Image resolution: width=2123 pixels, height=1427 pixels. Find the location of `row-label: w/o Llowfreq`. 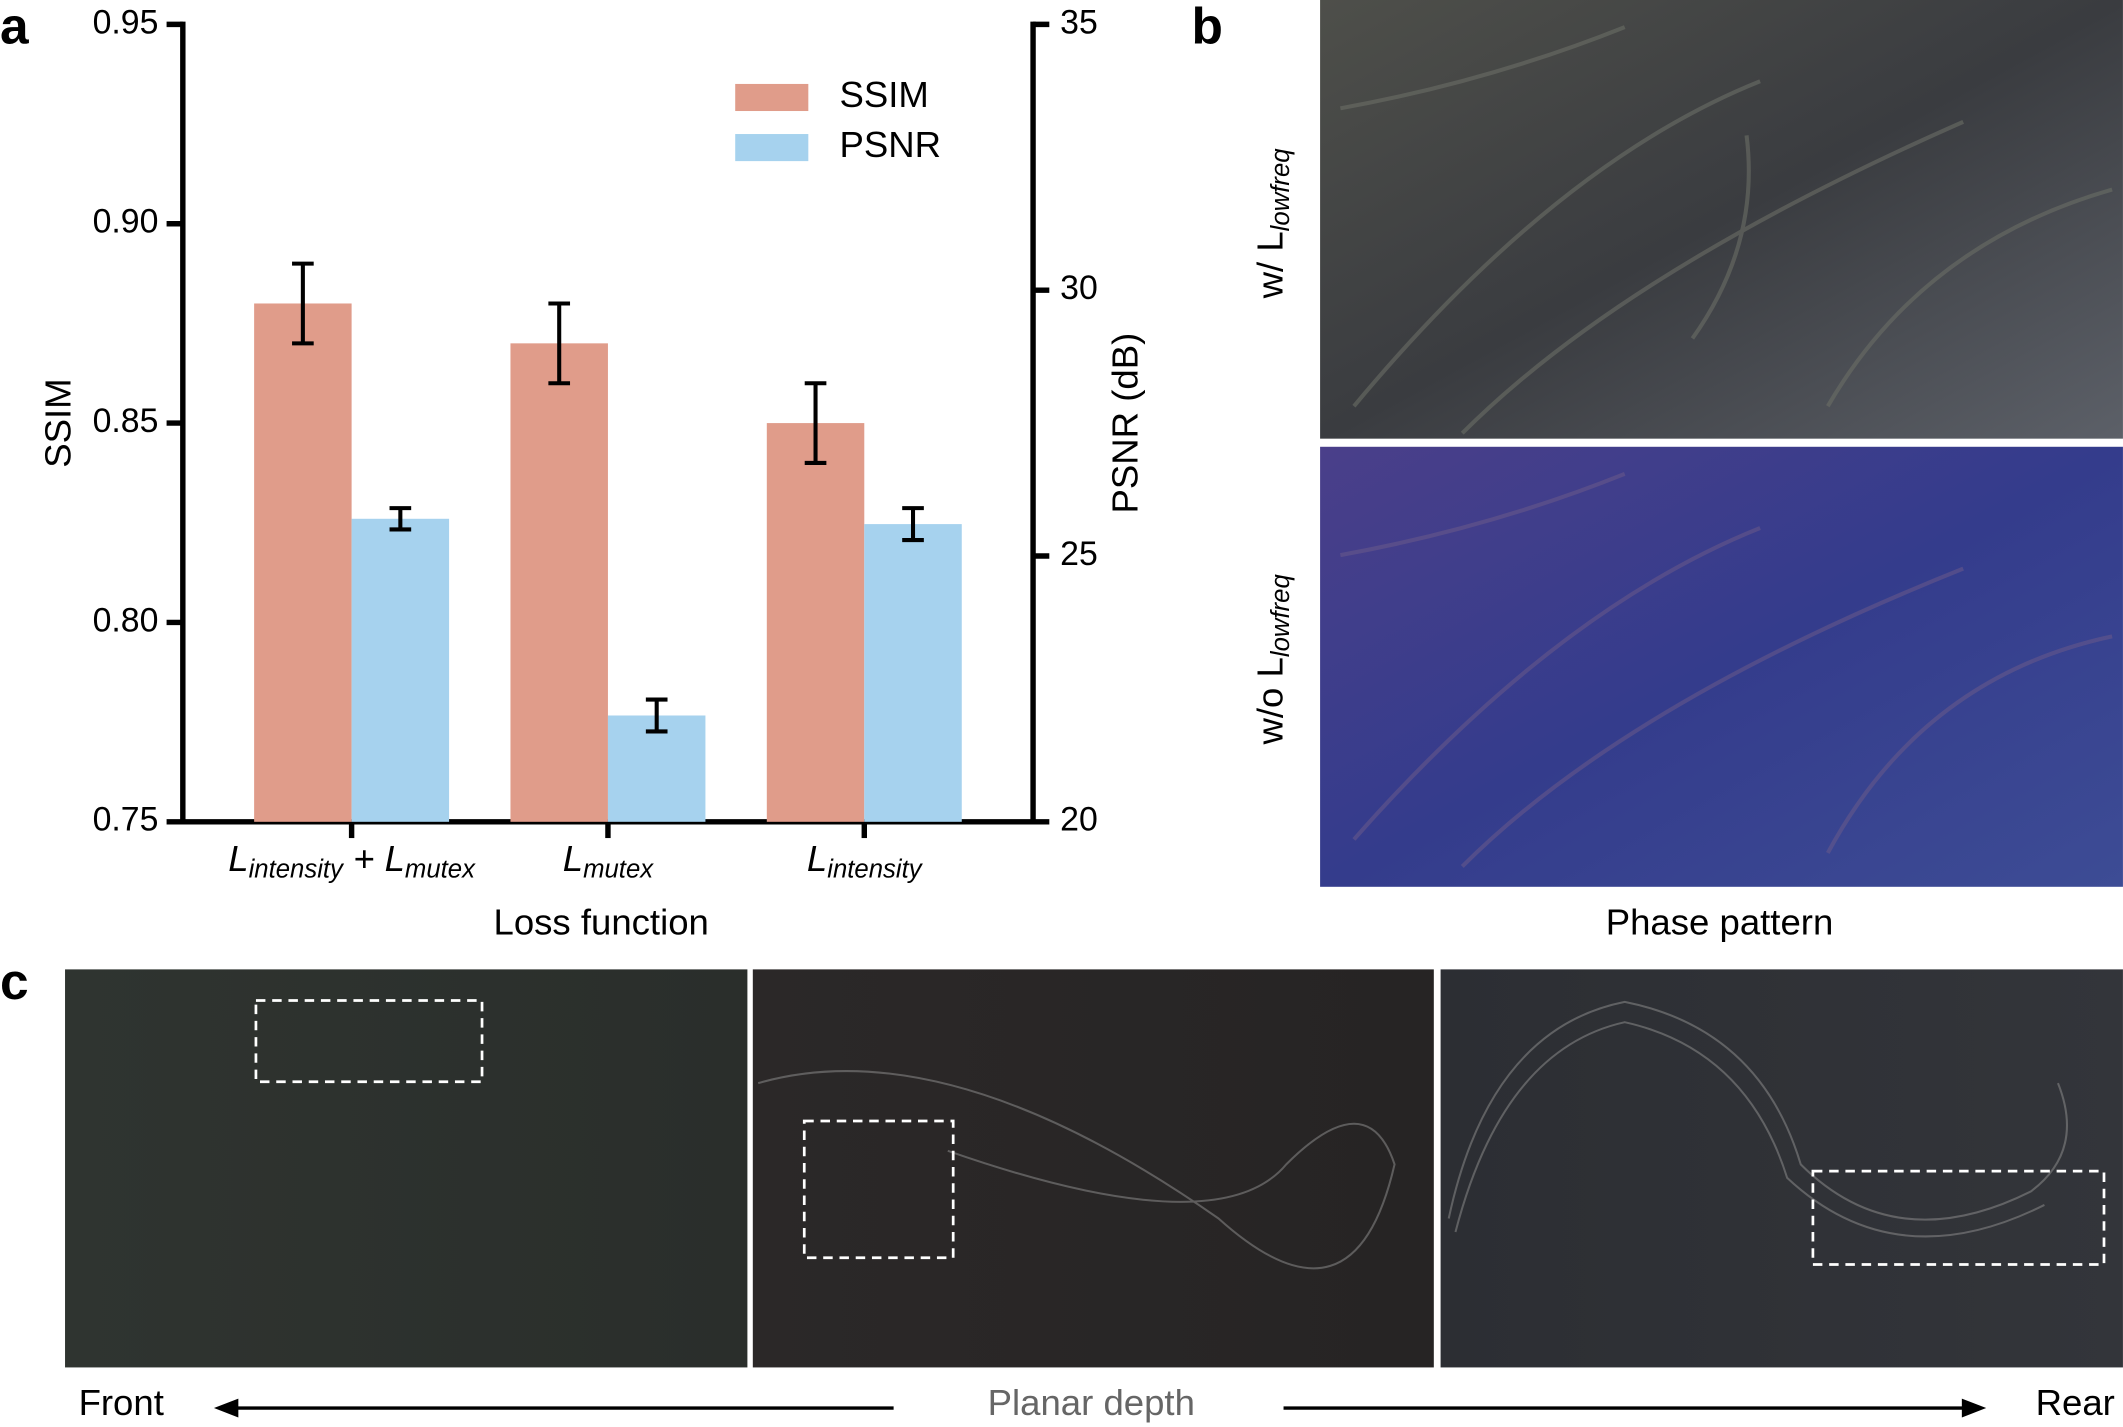

row-label: w/o Llowfreq is located at coordinates (1272, 660).